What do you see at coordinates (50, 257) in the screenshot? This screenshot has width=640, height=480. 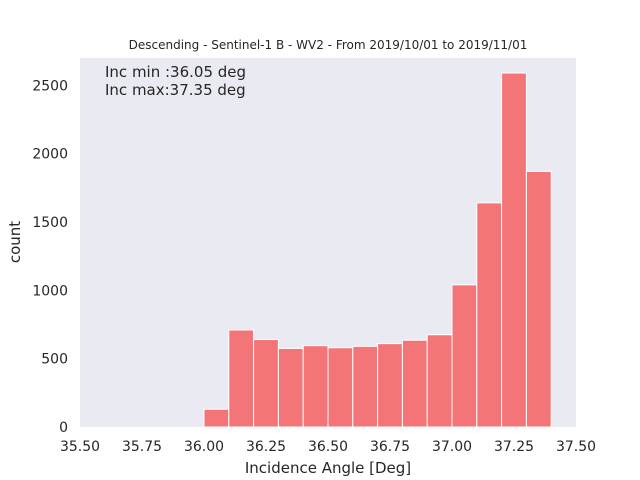 I see `y-tick-labels: 0 500 1000 1500 2000 2500` at bounding box center [50, 257].